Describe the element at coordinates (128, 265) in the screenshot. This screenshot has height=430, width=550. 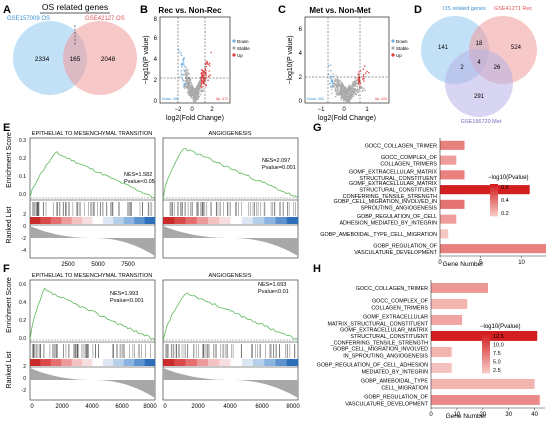
I see `gsea-e-left-xtick: 7500` at that location.